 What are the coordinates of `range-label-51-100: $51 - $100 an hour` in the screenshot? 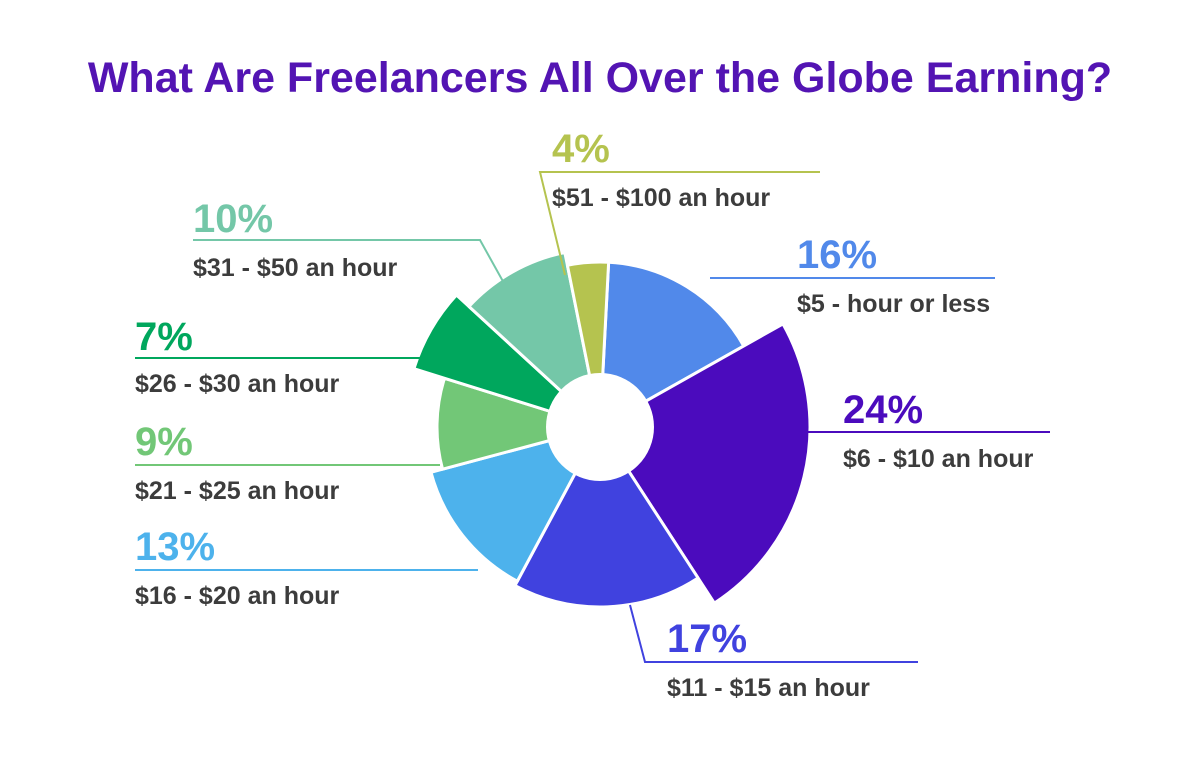 It's located at (661, 198).